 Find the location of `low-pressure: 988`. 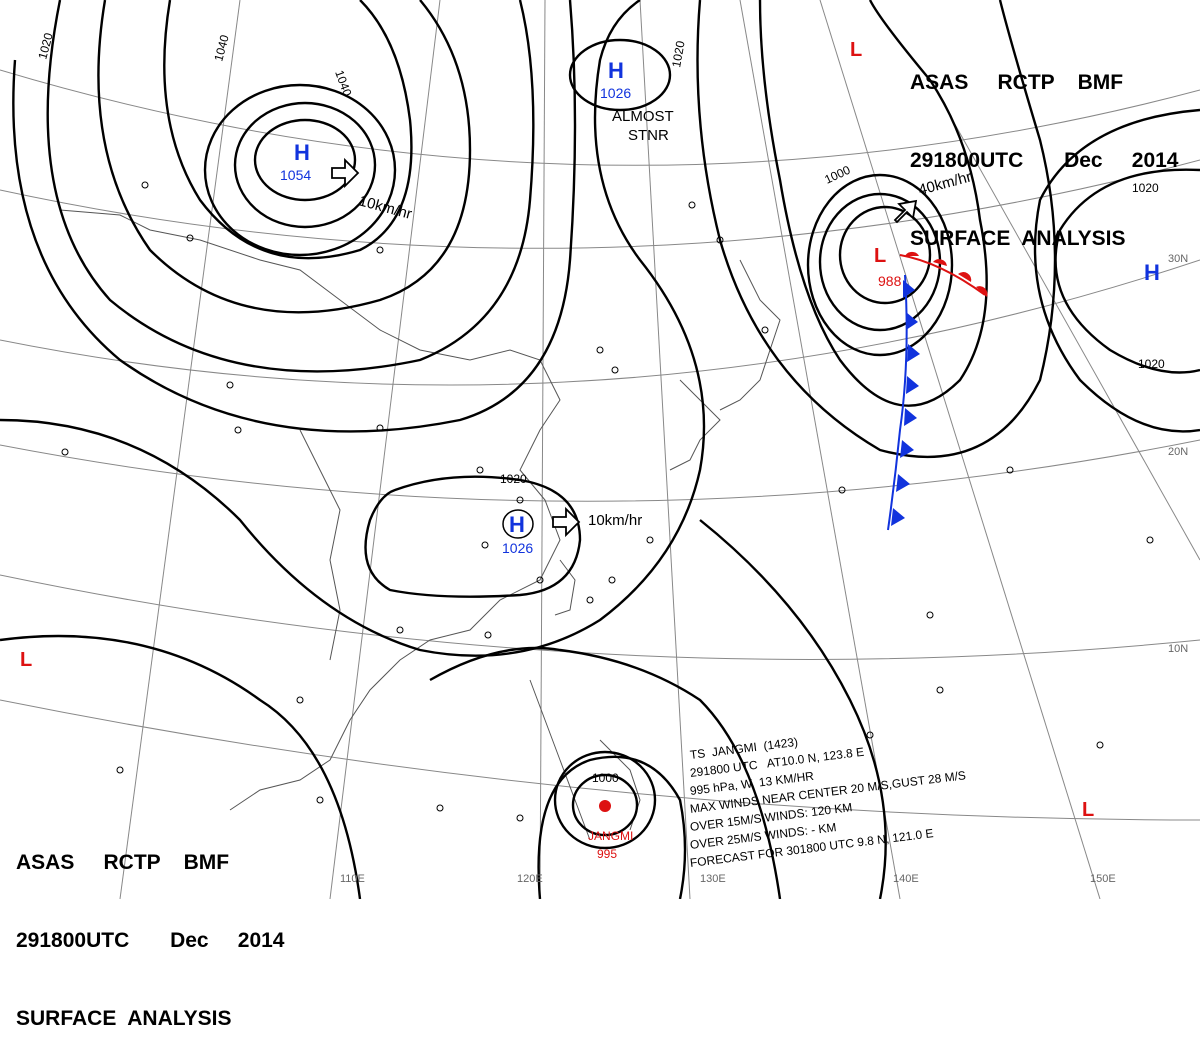

low-pressure: 988 is located at coordinates (890, 281).